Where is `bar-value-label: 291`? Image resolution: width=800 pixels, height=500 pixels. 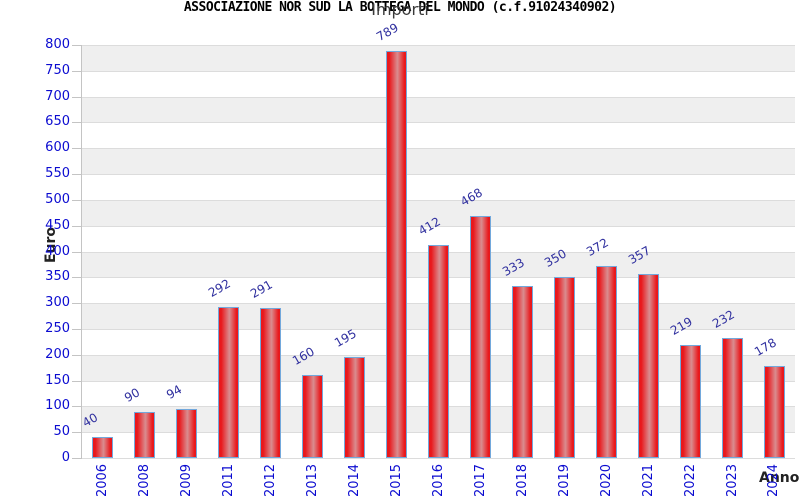
bar-value-label: 291 is located at coordinates (262, 289).